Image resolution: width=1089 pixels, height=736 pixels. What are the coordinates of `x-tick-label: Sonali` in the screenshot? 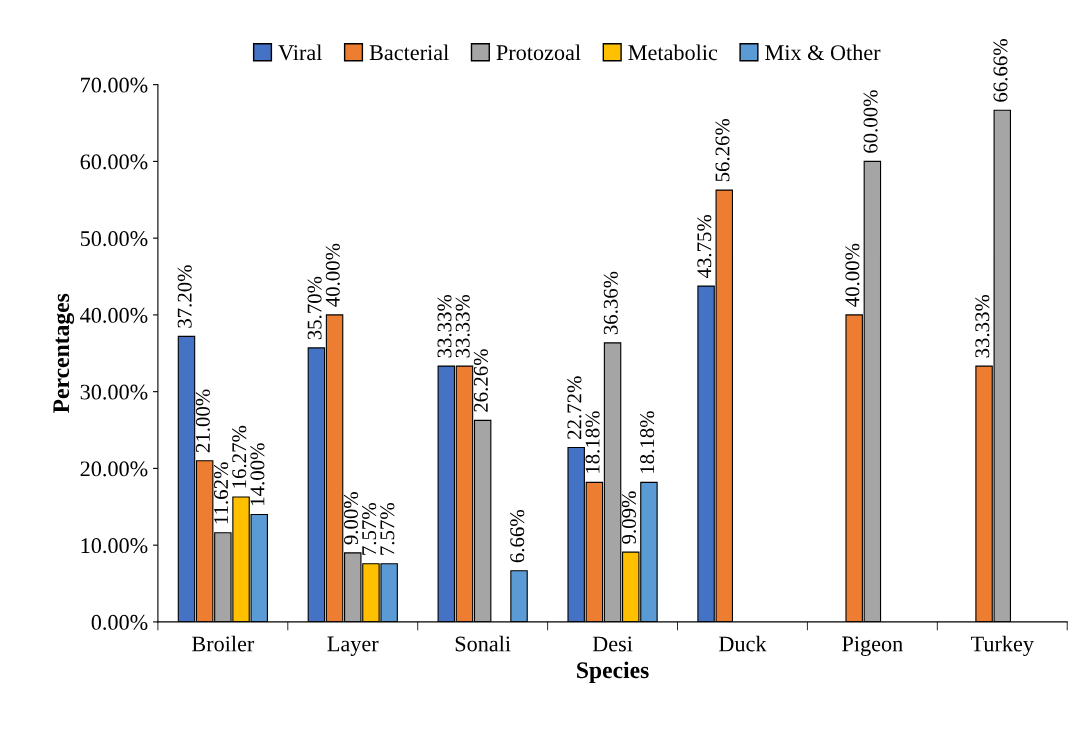 It's located at (483, 643).